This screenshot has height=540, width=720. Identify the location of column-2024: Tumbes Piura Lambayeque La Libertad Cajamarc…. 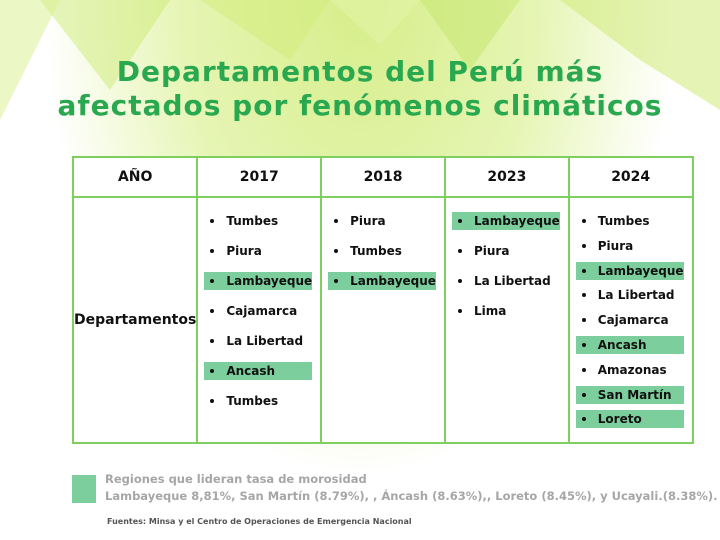
(630, 320).